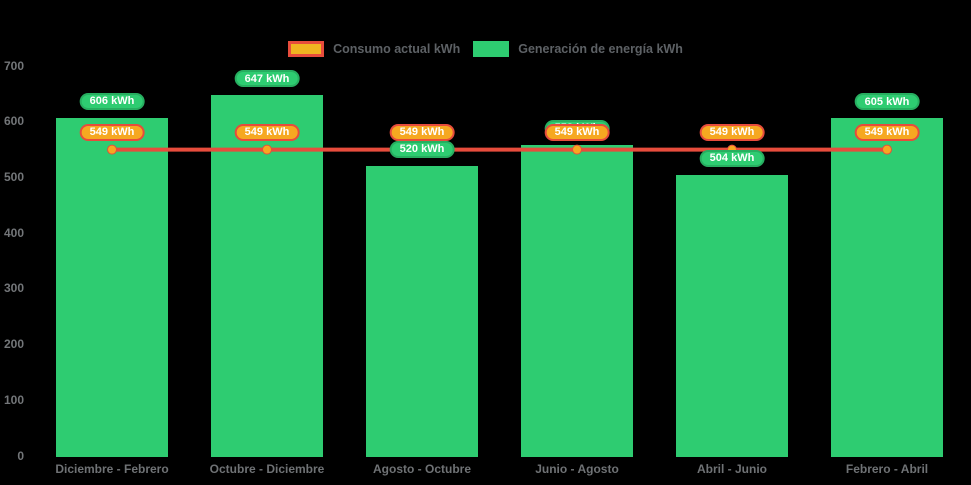  I want to click on x-axis-category-label: Abril - Junio, so click(732, 469).